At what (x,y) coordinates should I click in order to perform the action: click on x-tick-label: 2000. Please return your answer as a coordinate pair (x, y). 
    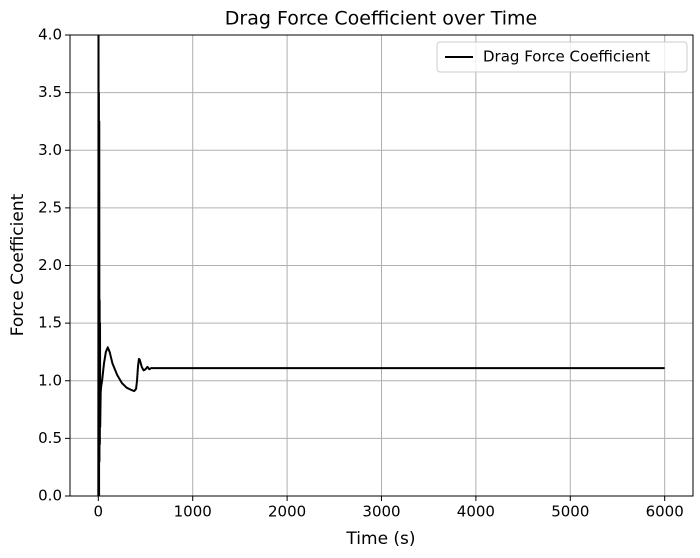
    Looking at the image, I should click on (287, 512).